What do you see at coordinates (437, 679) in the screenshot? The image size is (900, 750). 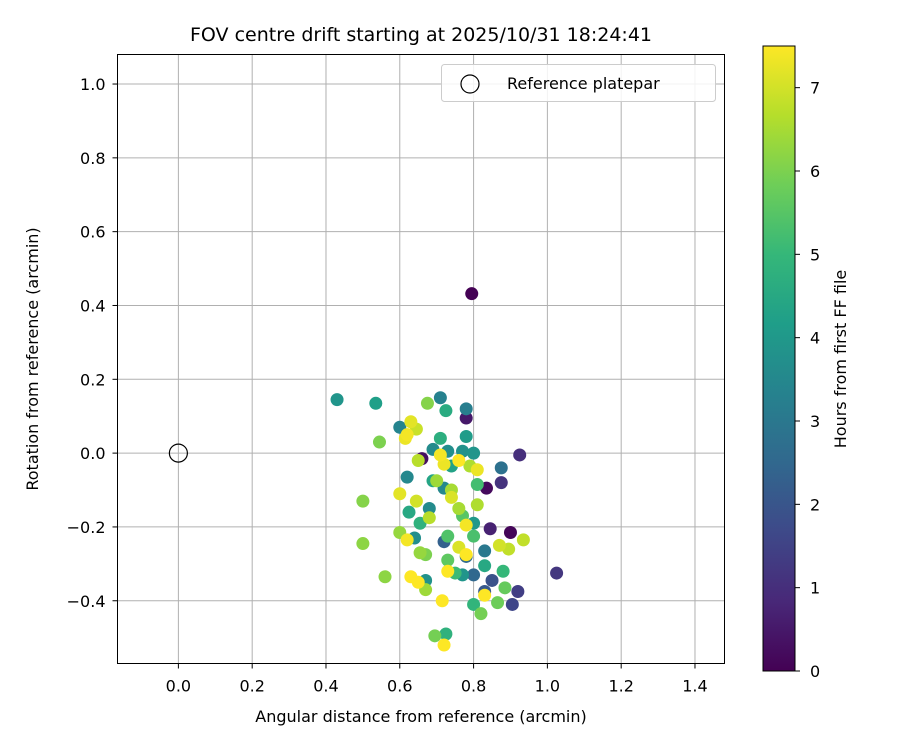 I see `x-axis-ticks: 0.0 0.2 0.4 0.6 0.8 1.0 1.2 1.4` at bounding box center [437, 679].